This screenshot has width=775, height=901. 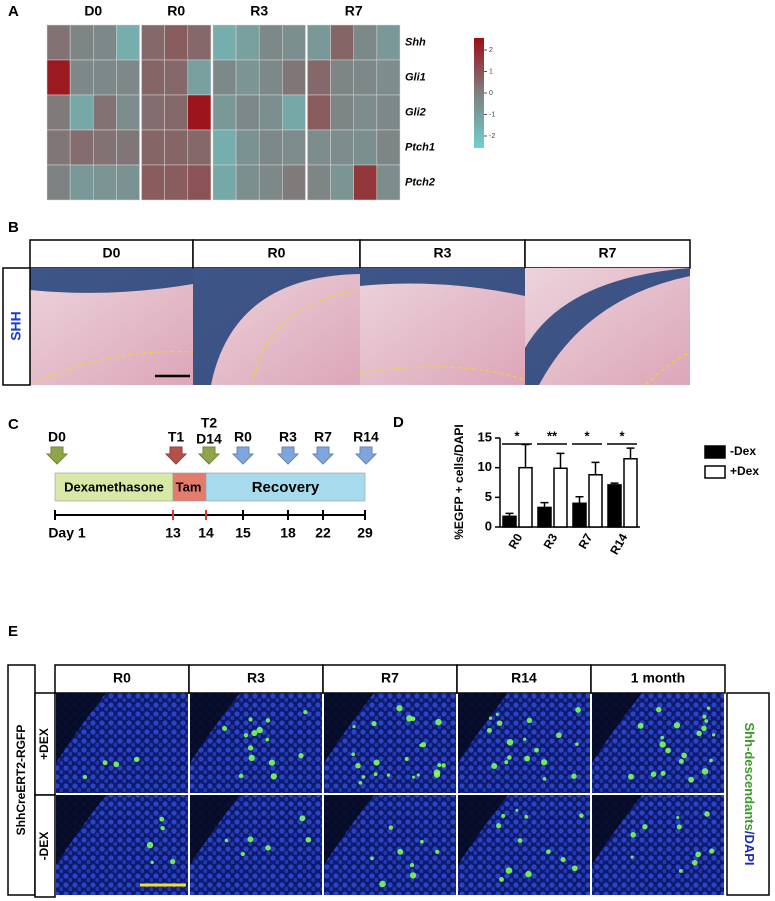 I want to click on row-label-box, so click(x=16, y=326).